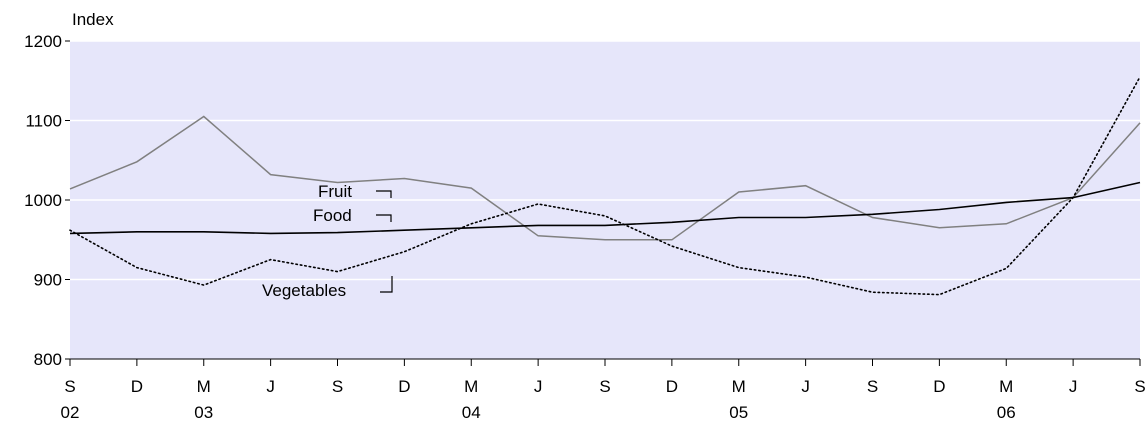 This screenshot has height=428, width=1148. Describe the element at coordinates (471, 412) in the screenshot. I see `x-year-label: 04` at that location.